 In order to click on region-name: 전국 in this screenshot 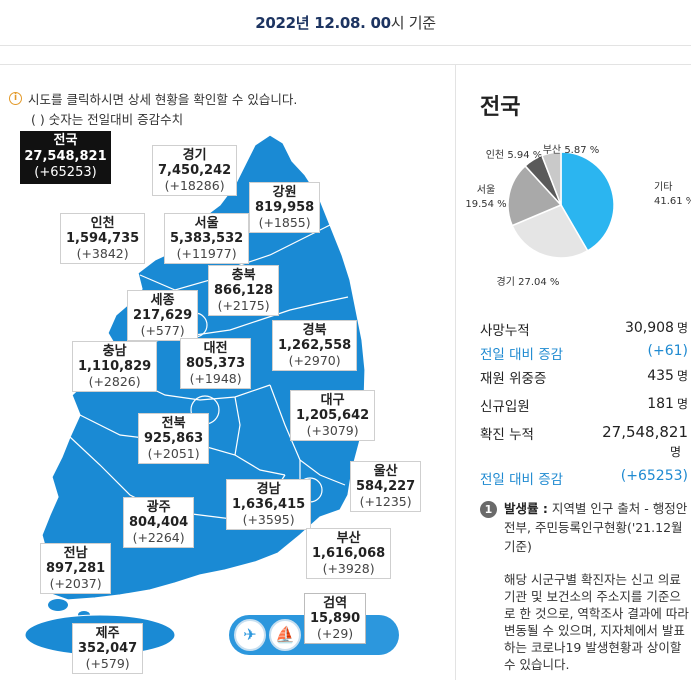, I will do `click(65, 140)`.